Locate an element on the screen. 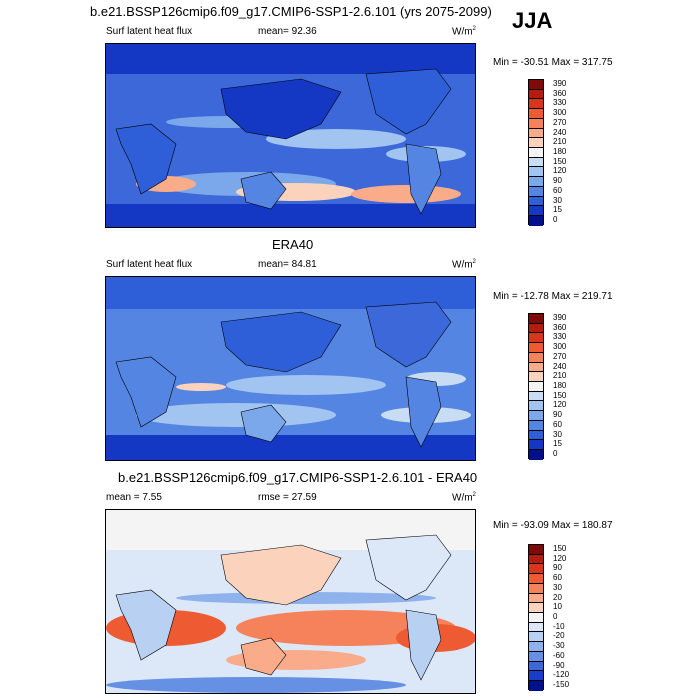 This screenshot has width=700, height=700. panel1-colorbar-tick-label: 270 is located at coordinates (560, 122).